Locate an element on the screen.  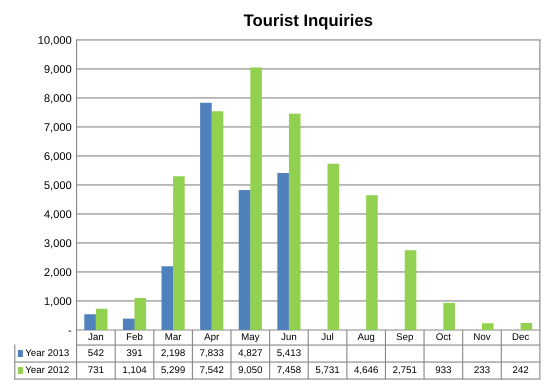
y-tick-label: - is located at coordinates (70, 331).